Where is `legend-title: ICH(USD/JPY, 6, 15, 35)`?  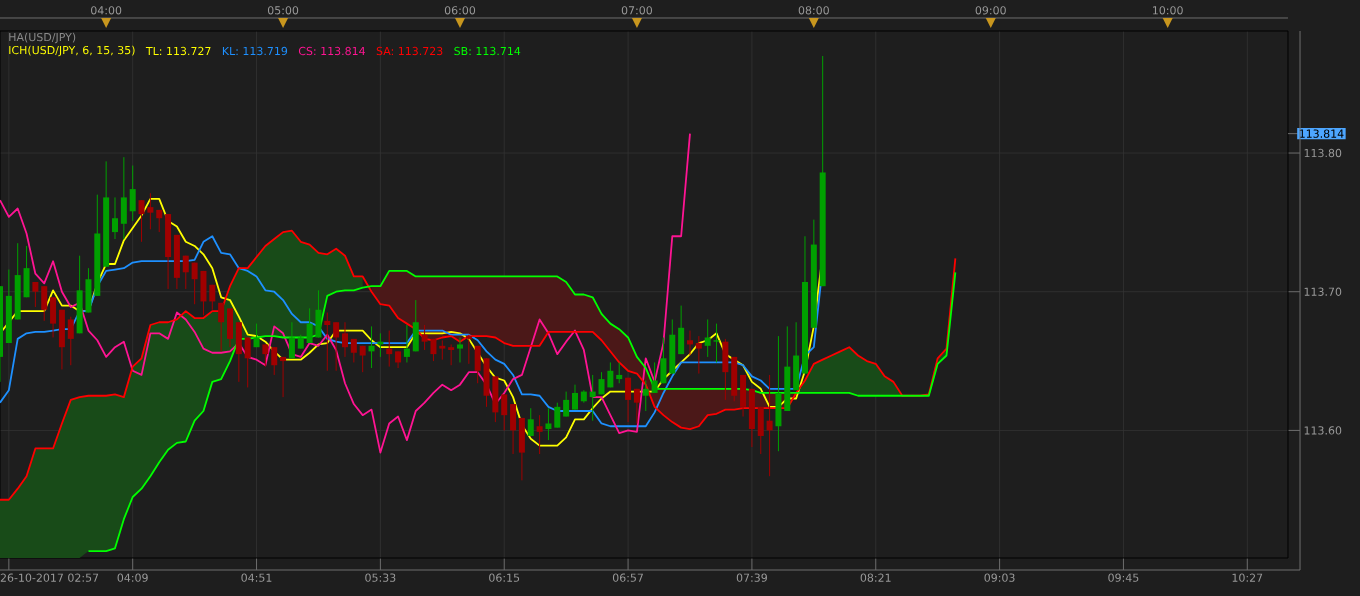
legend-title: ICH(USD/JPY, 6, 15, 35) is located at coordinates (72, 51).